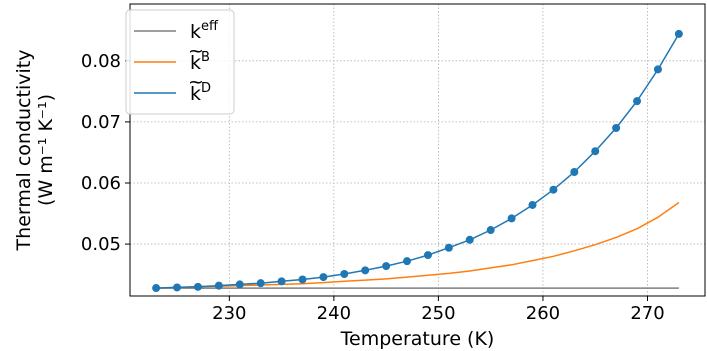 This screenshot has height=351, width=707. Describe the element at coordinates (180, 62) in the screenshot. I see `legend-box` at that location.